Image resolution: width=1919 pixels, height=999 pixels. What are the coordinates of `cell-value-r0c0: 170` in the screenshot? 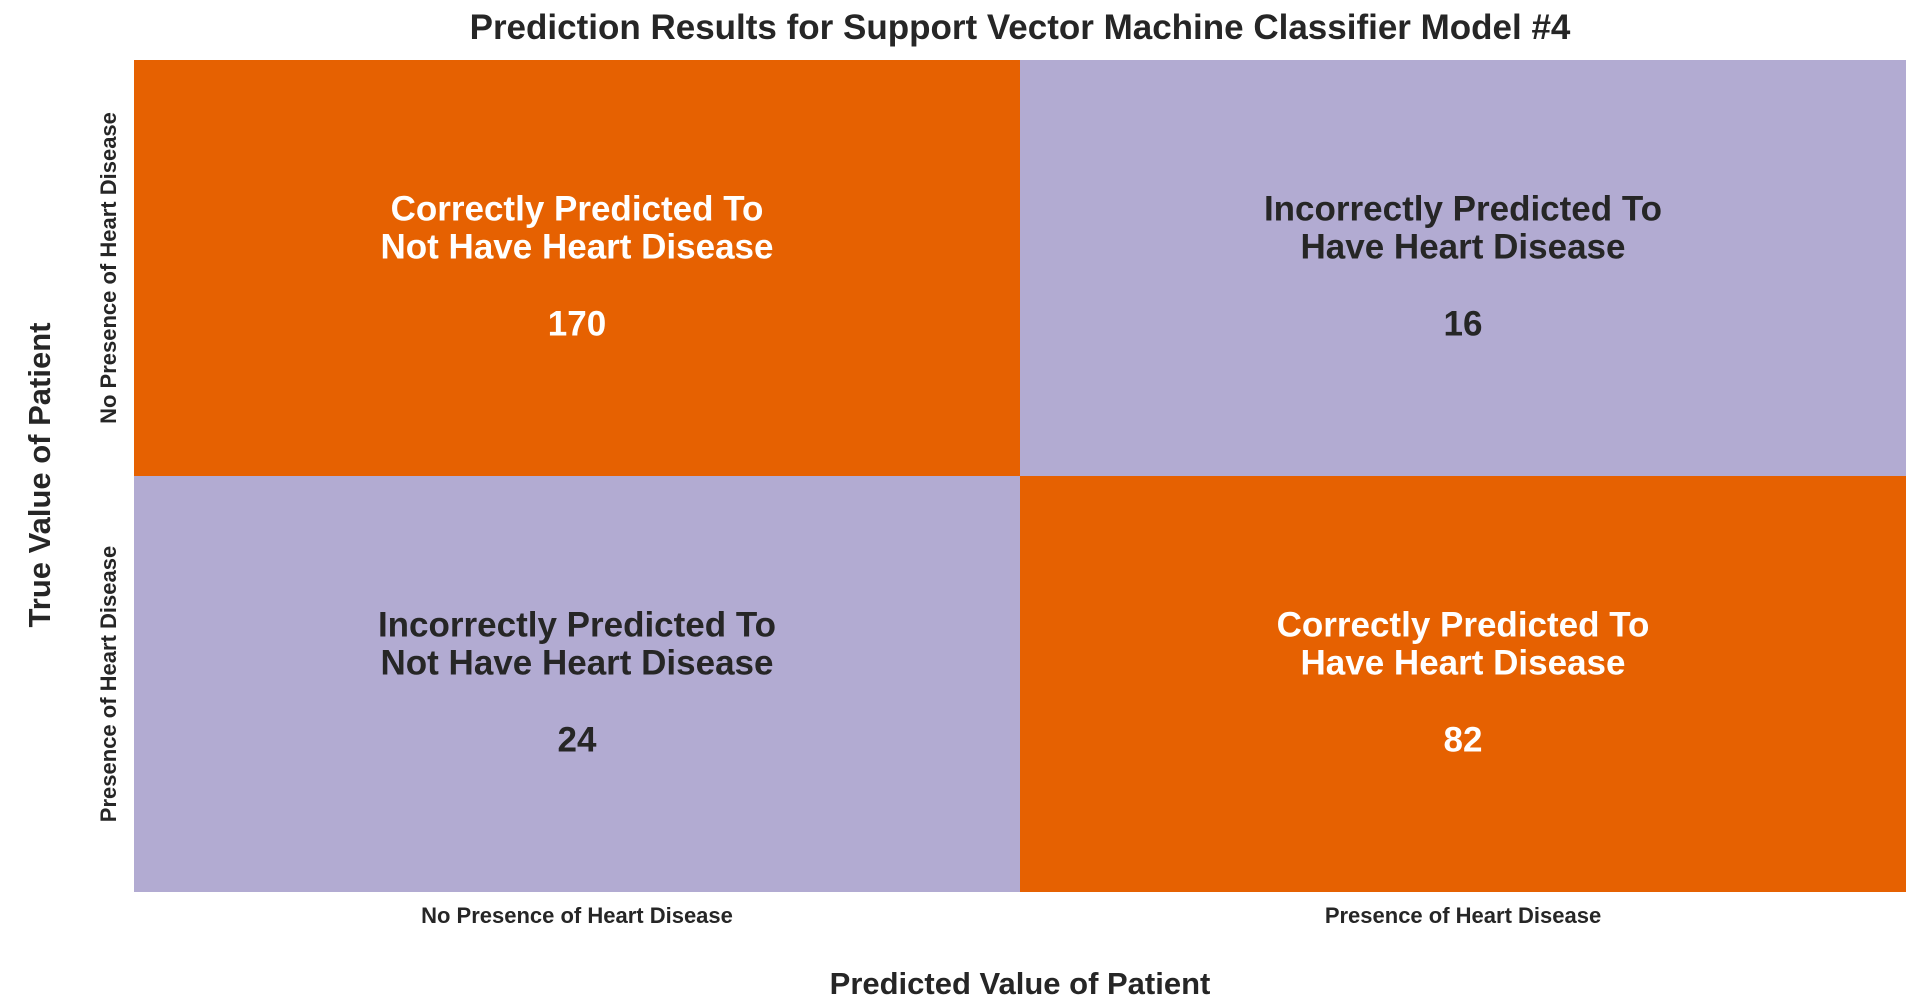 It's located at (577, 323).